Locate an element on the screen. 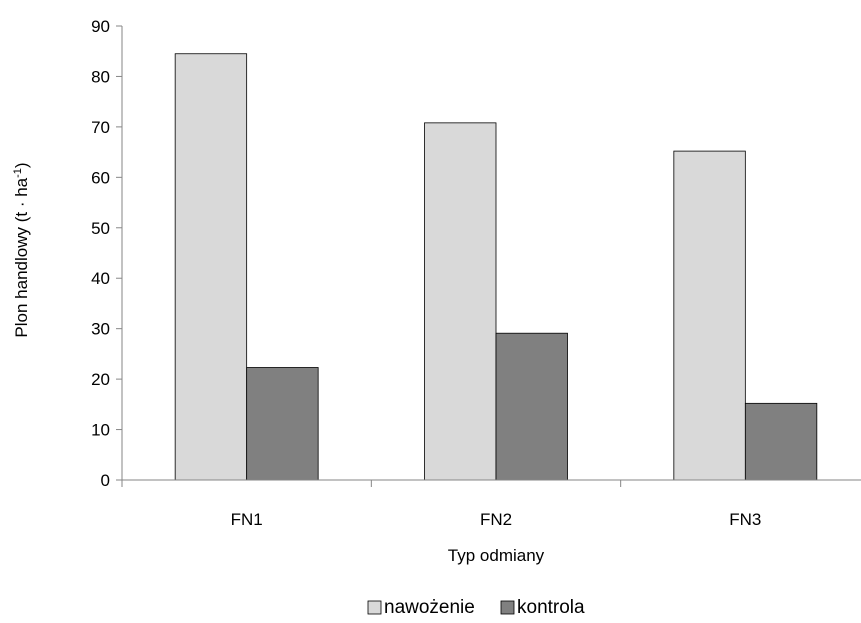 This screenshot has height=623, width=861. y-tick-label: 0 is located at coordinates (105, 480).